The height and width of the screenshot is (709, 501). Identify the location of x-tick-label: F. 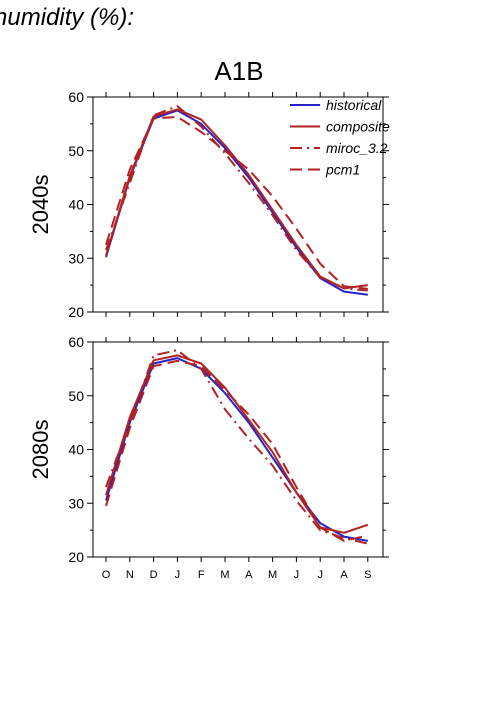
(201, 575).